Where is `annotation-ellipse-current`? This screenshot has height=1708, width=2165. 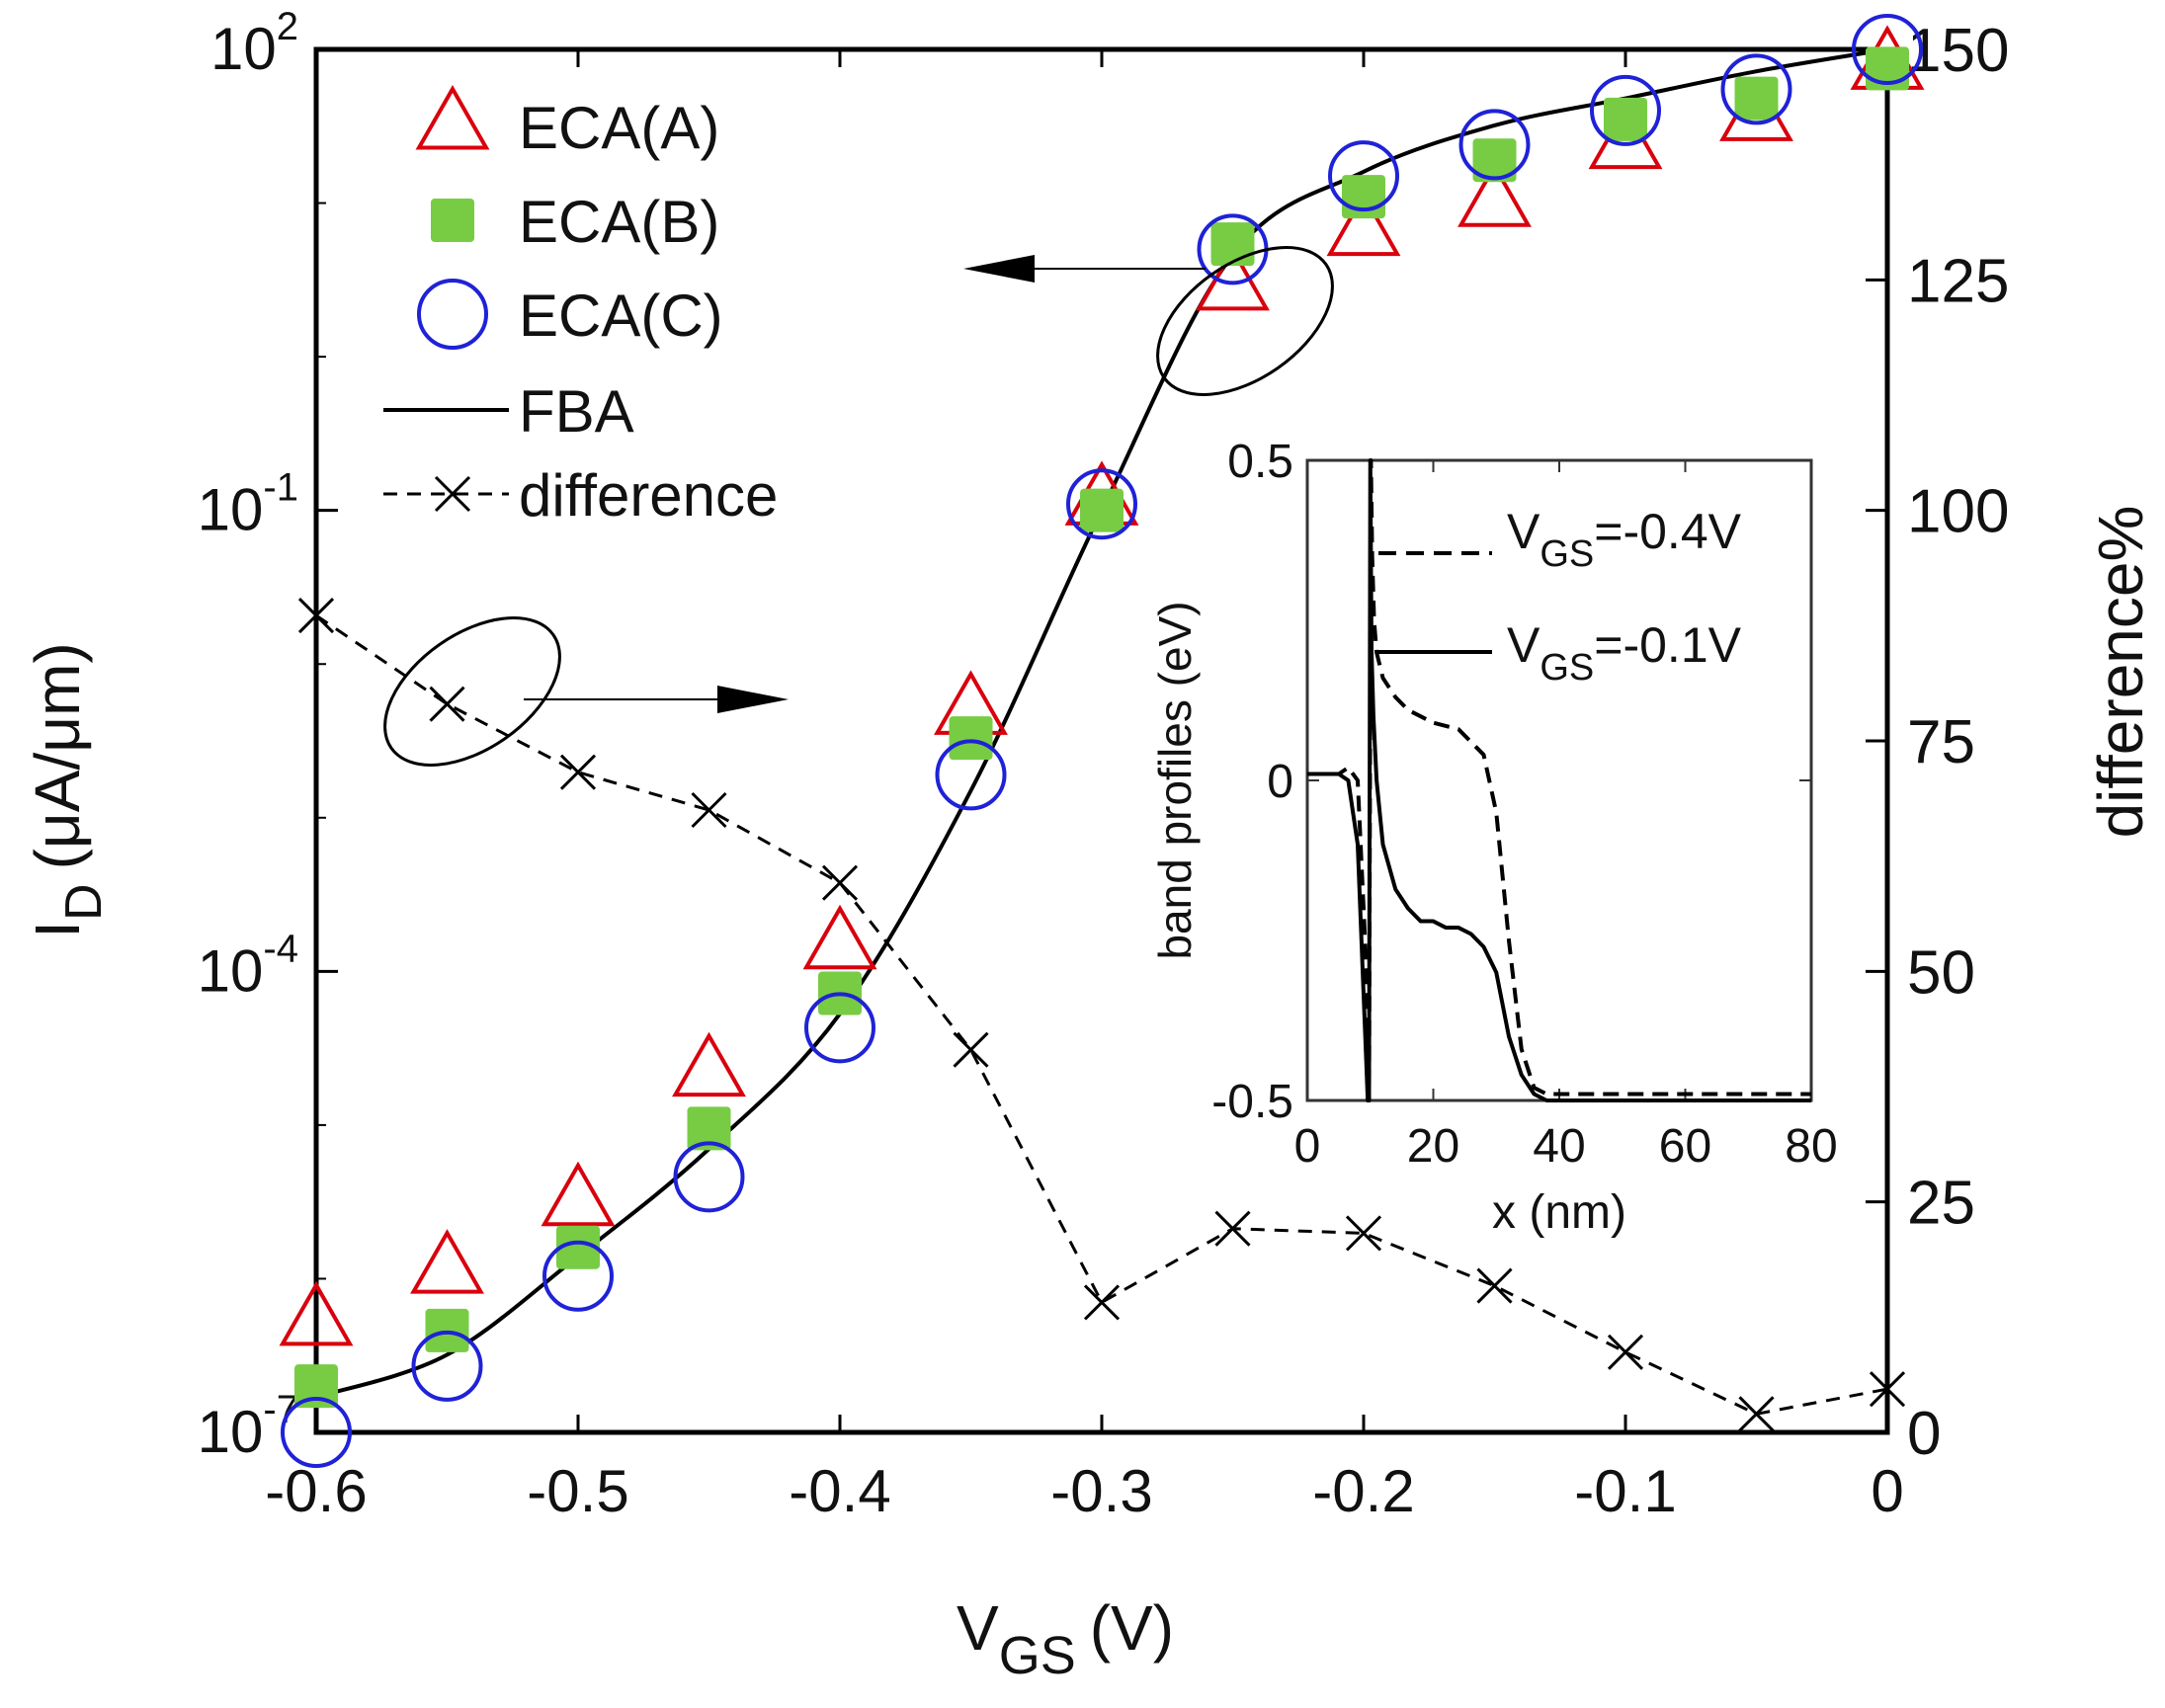 annotation-ellipse-current is located at coordinates (1245, 321).